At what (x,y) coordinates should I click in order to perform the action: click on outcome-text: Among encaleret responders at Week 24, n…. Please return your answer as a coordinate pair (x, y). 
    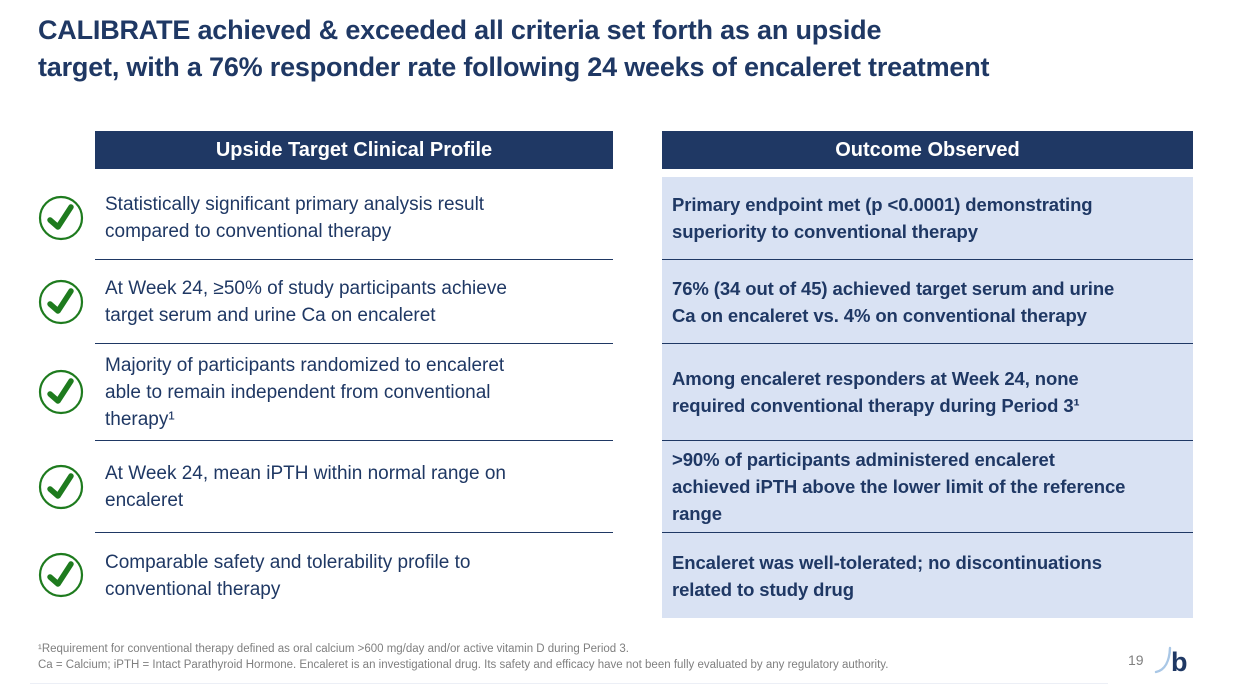
    Looking at the image, I should click on (875, 378).